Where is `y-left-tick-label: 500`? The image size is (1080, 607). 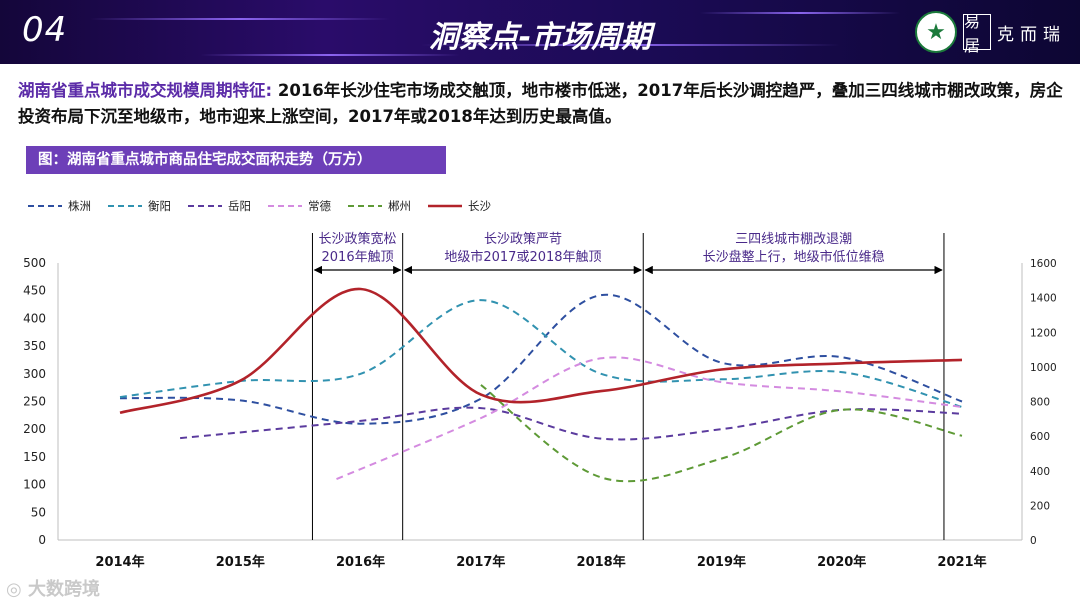 y-left-tick-label: 500 is located at coordinates (34, 263).